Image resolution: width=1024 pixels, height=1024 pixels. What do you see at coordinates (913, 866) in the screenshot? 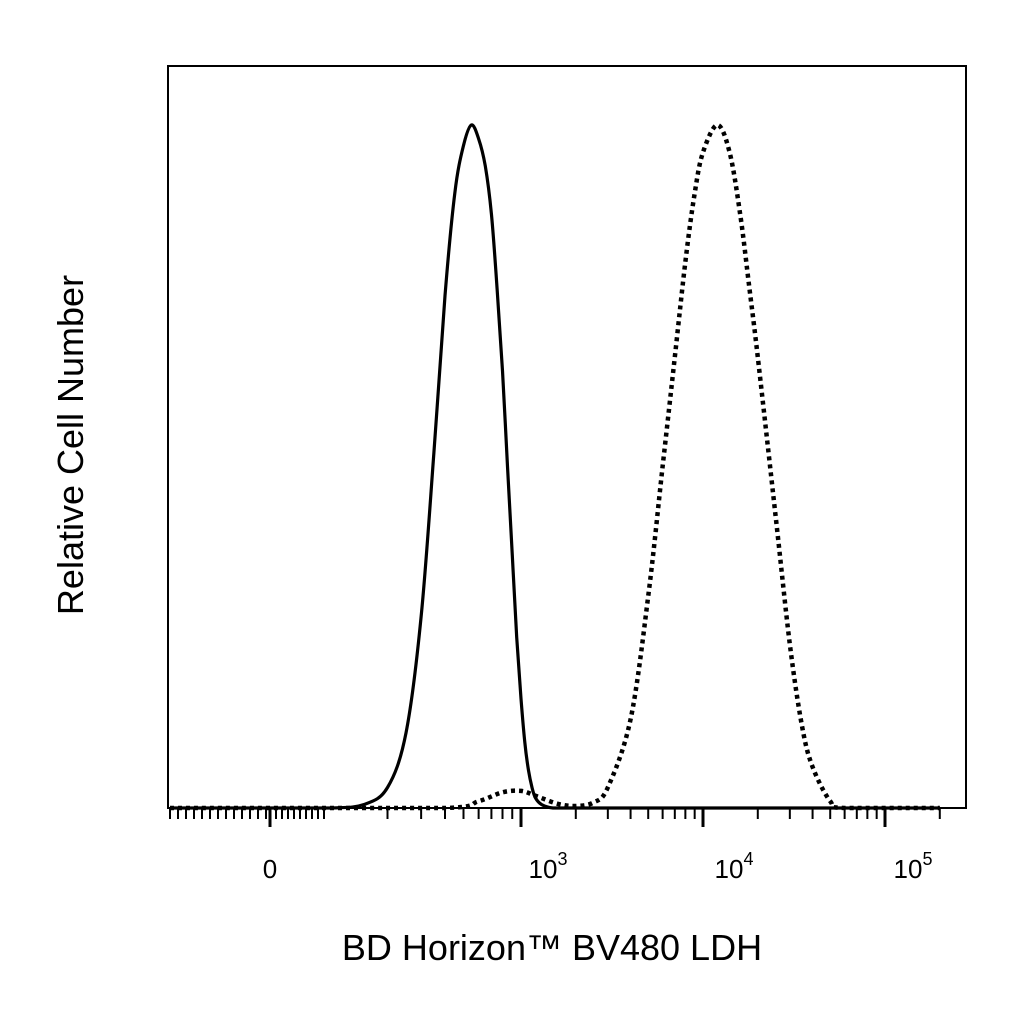
I see `x-tick-label: 10⁵` at bounding box center [913, 866].